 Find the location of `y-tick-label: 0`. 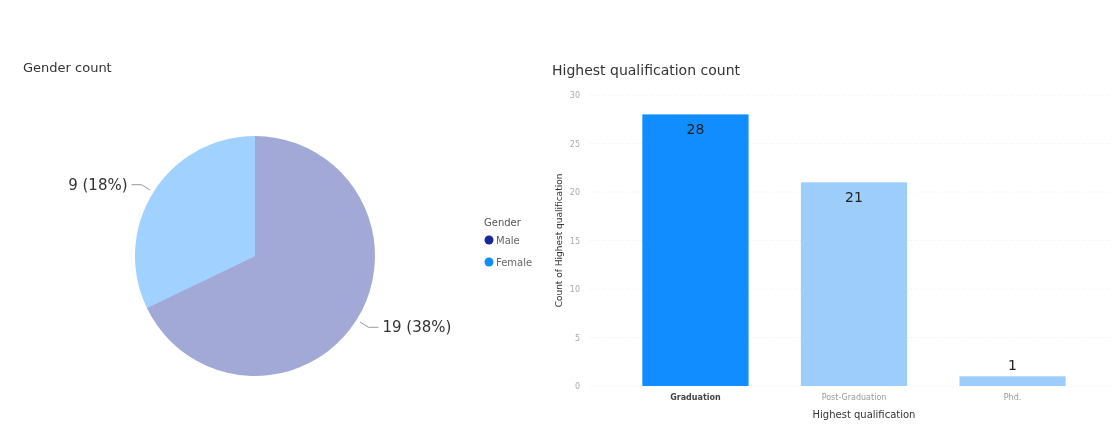

y-tick-label: 0 is located at coordinates (577, 386).